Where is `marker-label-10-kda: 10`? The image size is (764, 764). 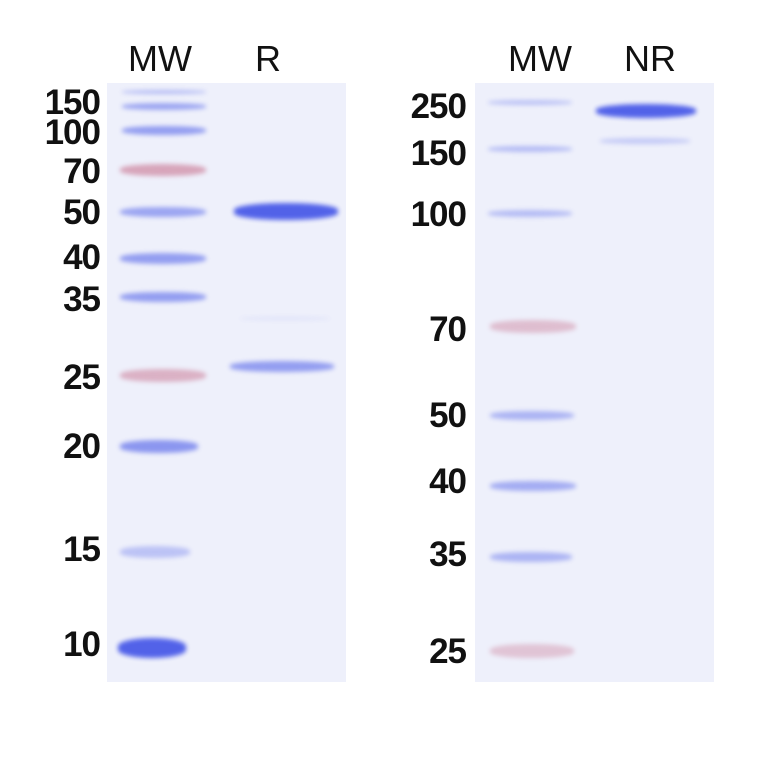 marker-label-10-kda: 10 is located at coordinates (82, 644).